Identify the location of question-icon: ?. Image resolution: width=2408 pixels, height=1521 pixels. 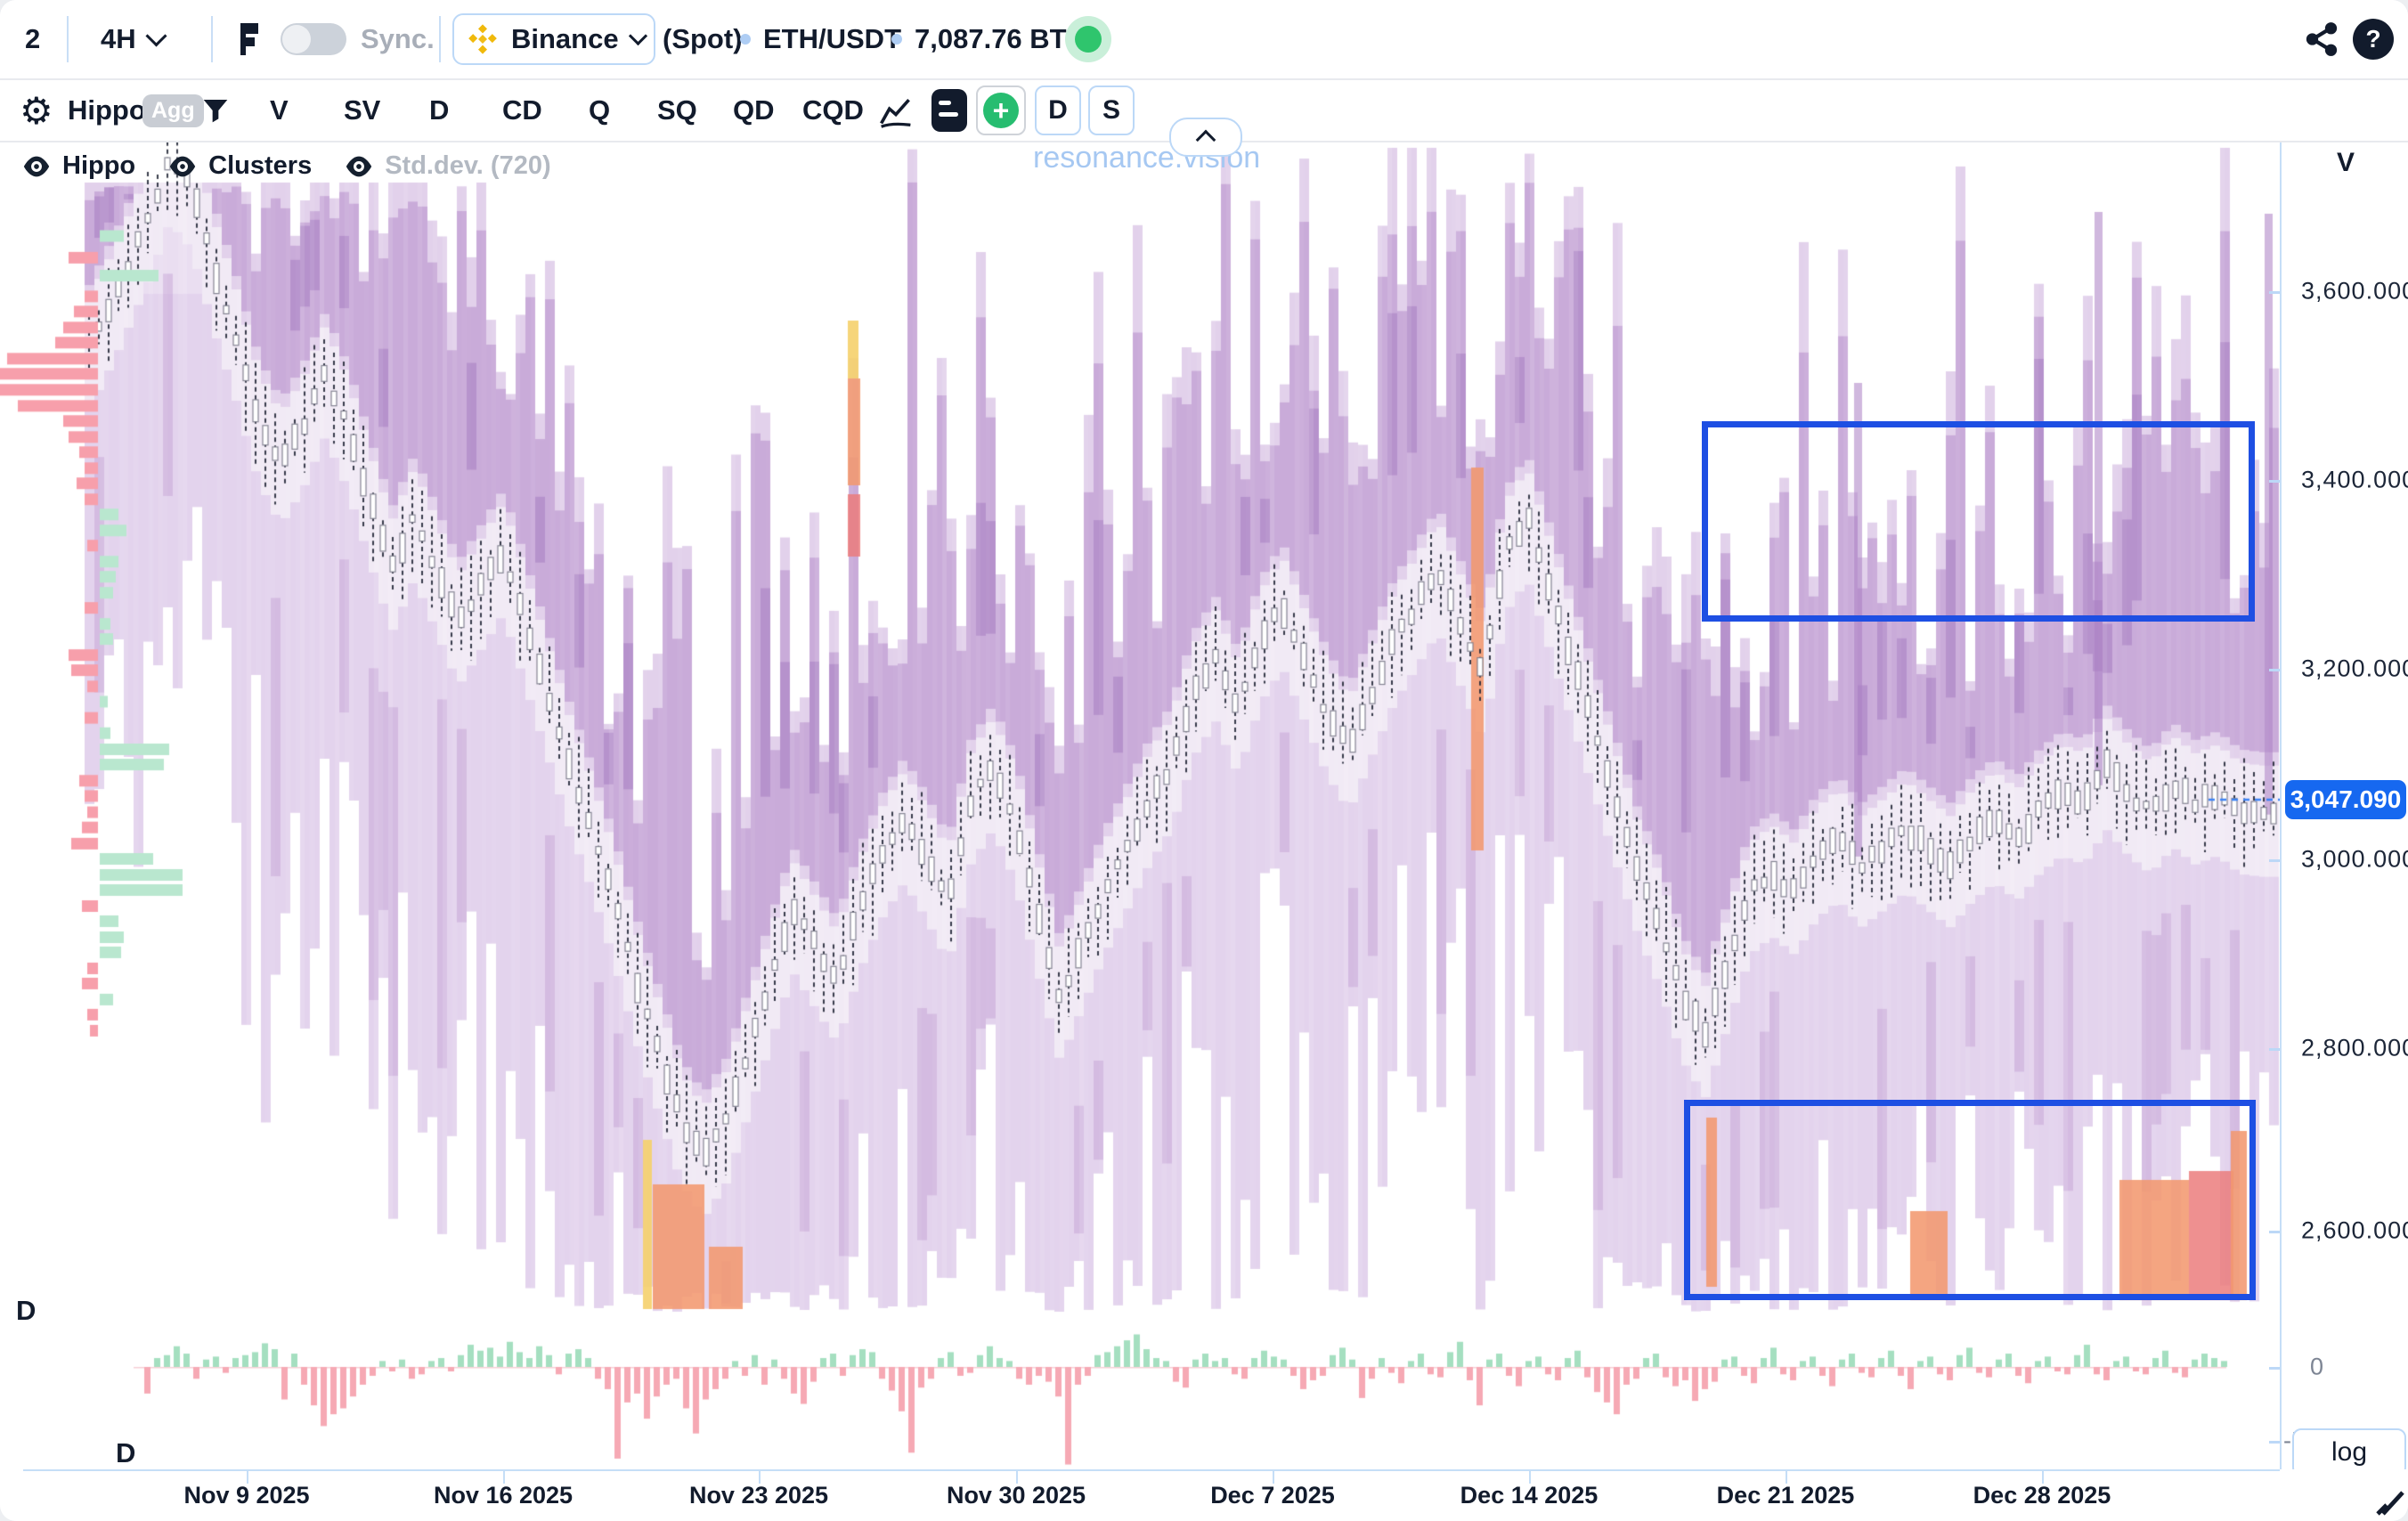
(2373, 40).